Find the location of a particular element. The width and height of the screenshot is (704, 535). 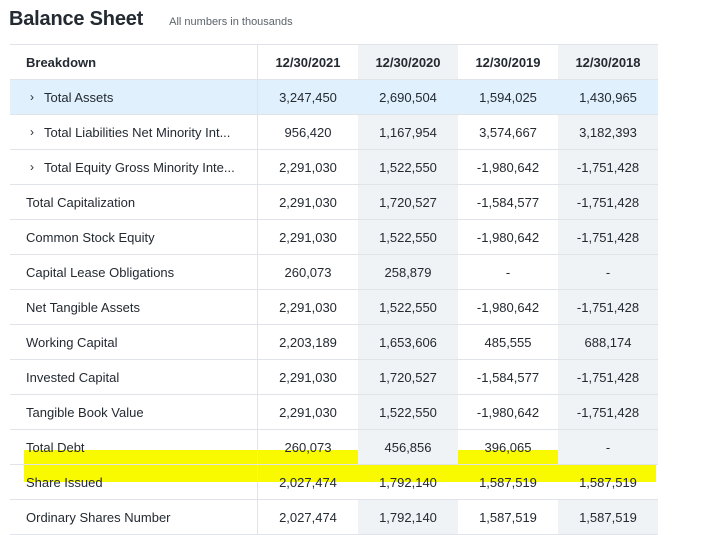

table-cell: 3,574,667 is located at coordinates (508, 132).